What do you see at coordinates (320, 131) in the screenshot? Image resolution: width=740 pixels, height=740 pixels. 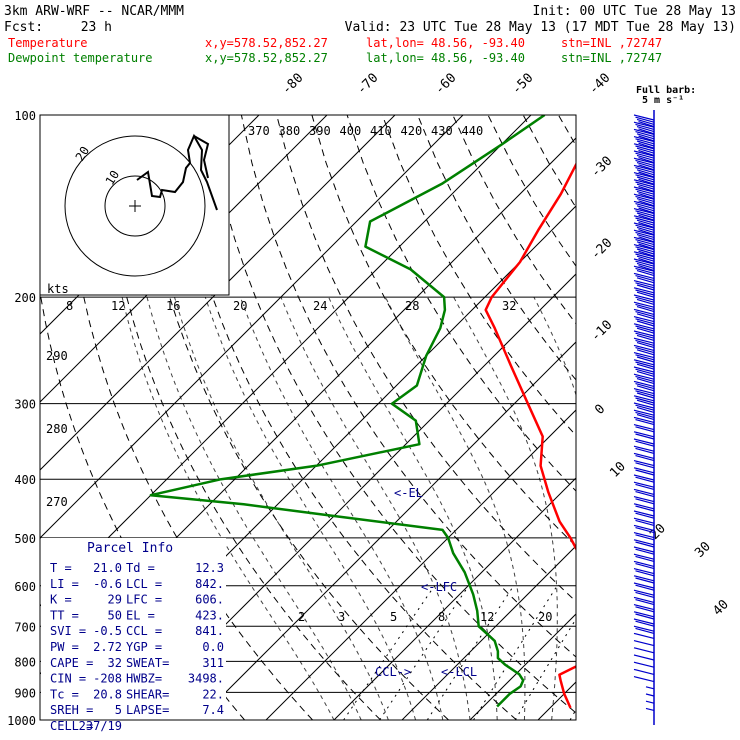 I see `theta-e-label-390: 390` at bounding box center [320, 131].